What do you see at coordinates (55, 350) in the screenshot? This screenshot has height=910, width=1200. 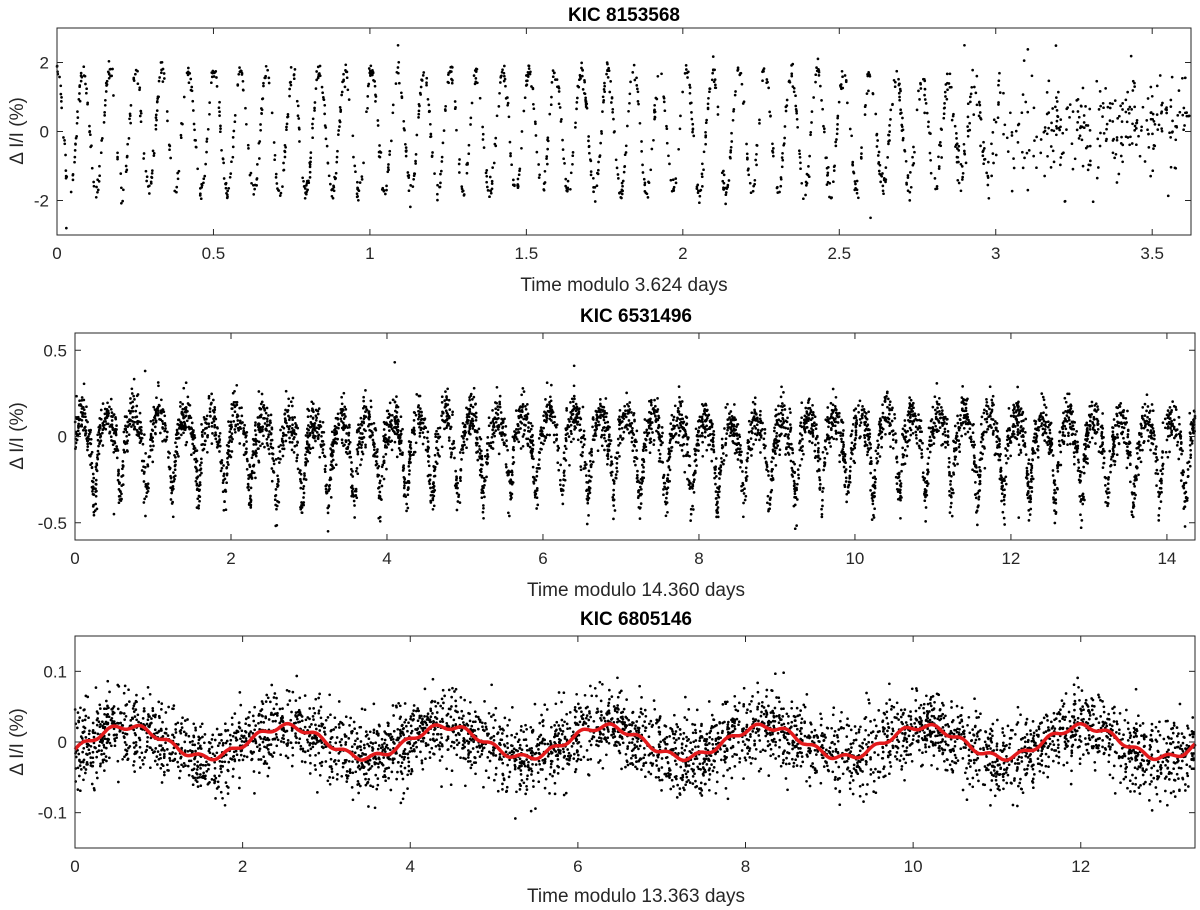 I see `y-tick-label: 0.5` at bounding box center [55, 350].